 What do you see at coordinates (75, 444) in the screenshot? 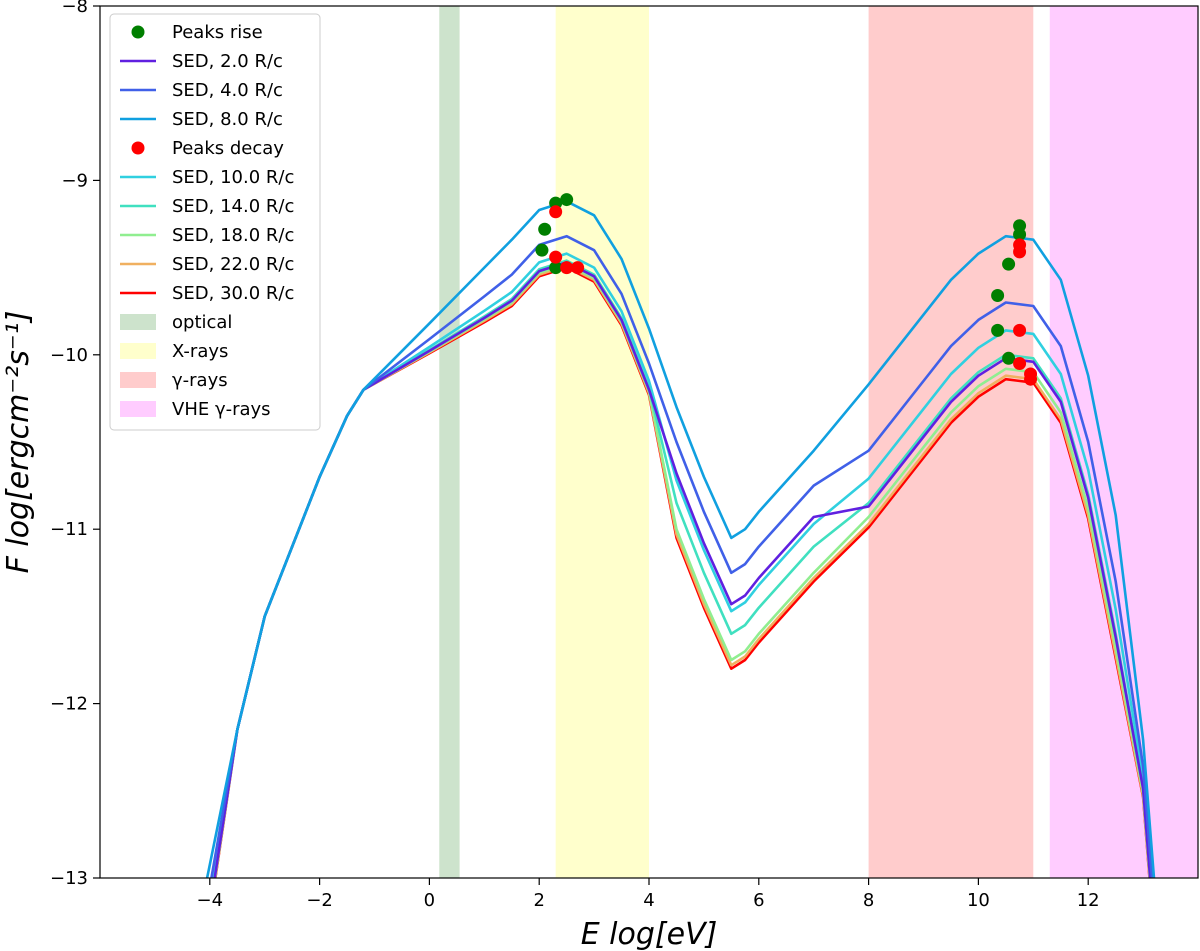
I see `y-axis-ticks: −13 −12 −11 −10 −9 −8` at bounding box center [75, 444].